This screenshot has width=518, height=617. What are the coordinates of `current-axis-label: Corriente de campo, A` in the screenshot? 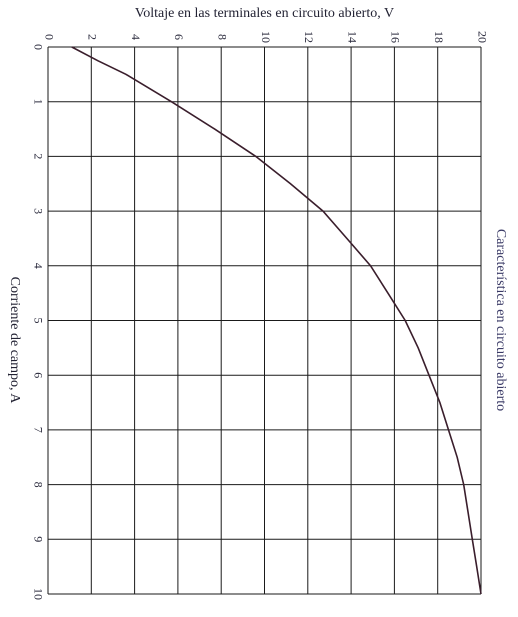 It's located at (14, 341).